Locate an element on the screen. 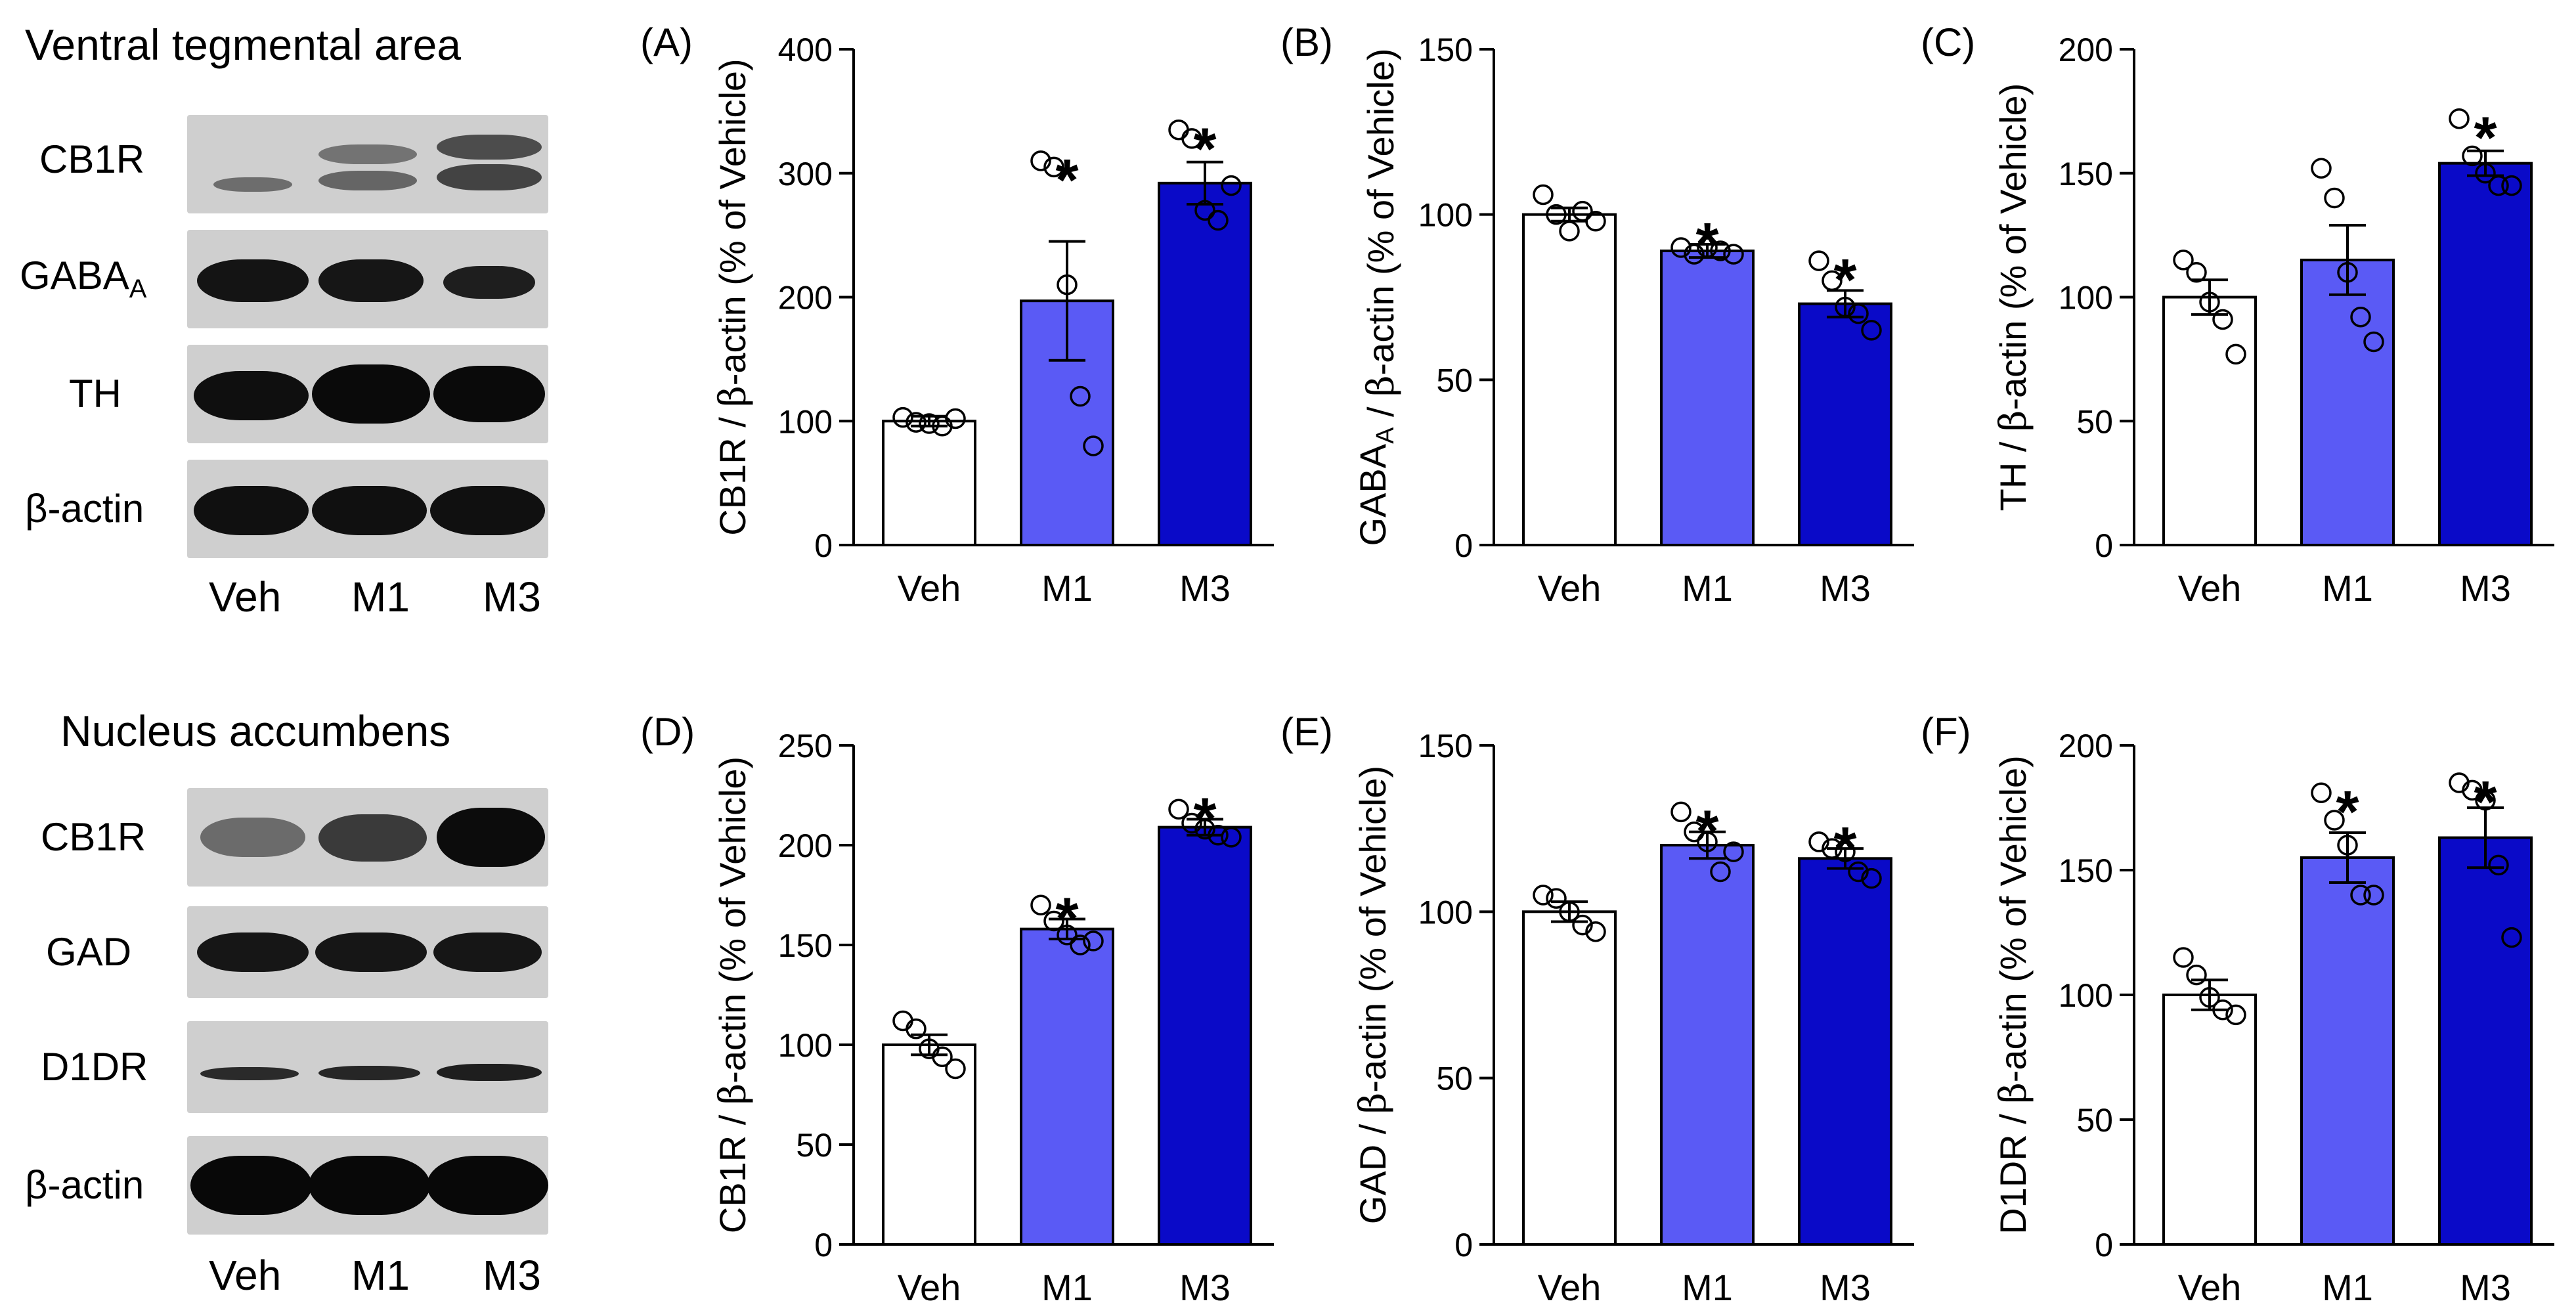  y-axis-label: GAD / β-actin (% of Vehicle) is located at coordinates (1373, 995).